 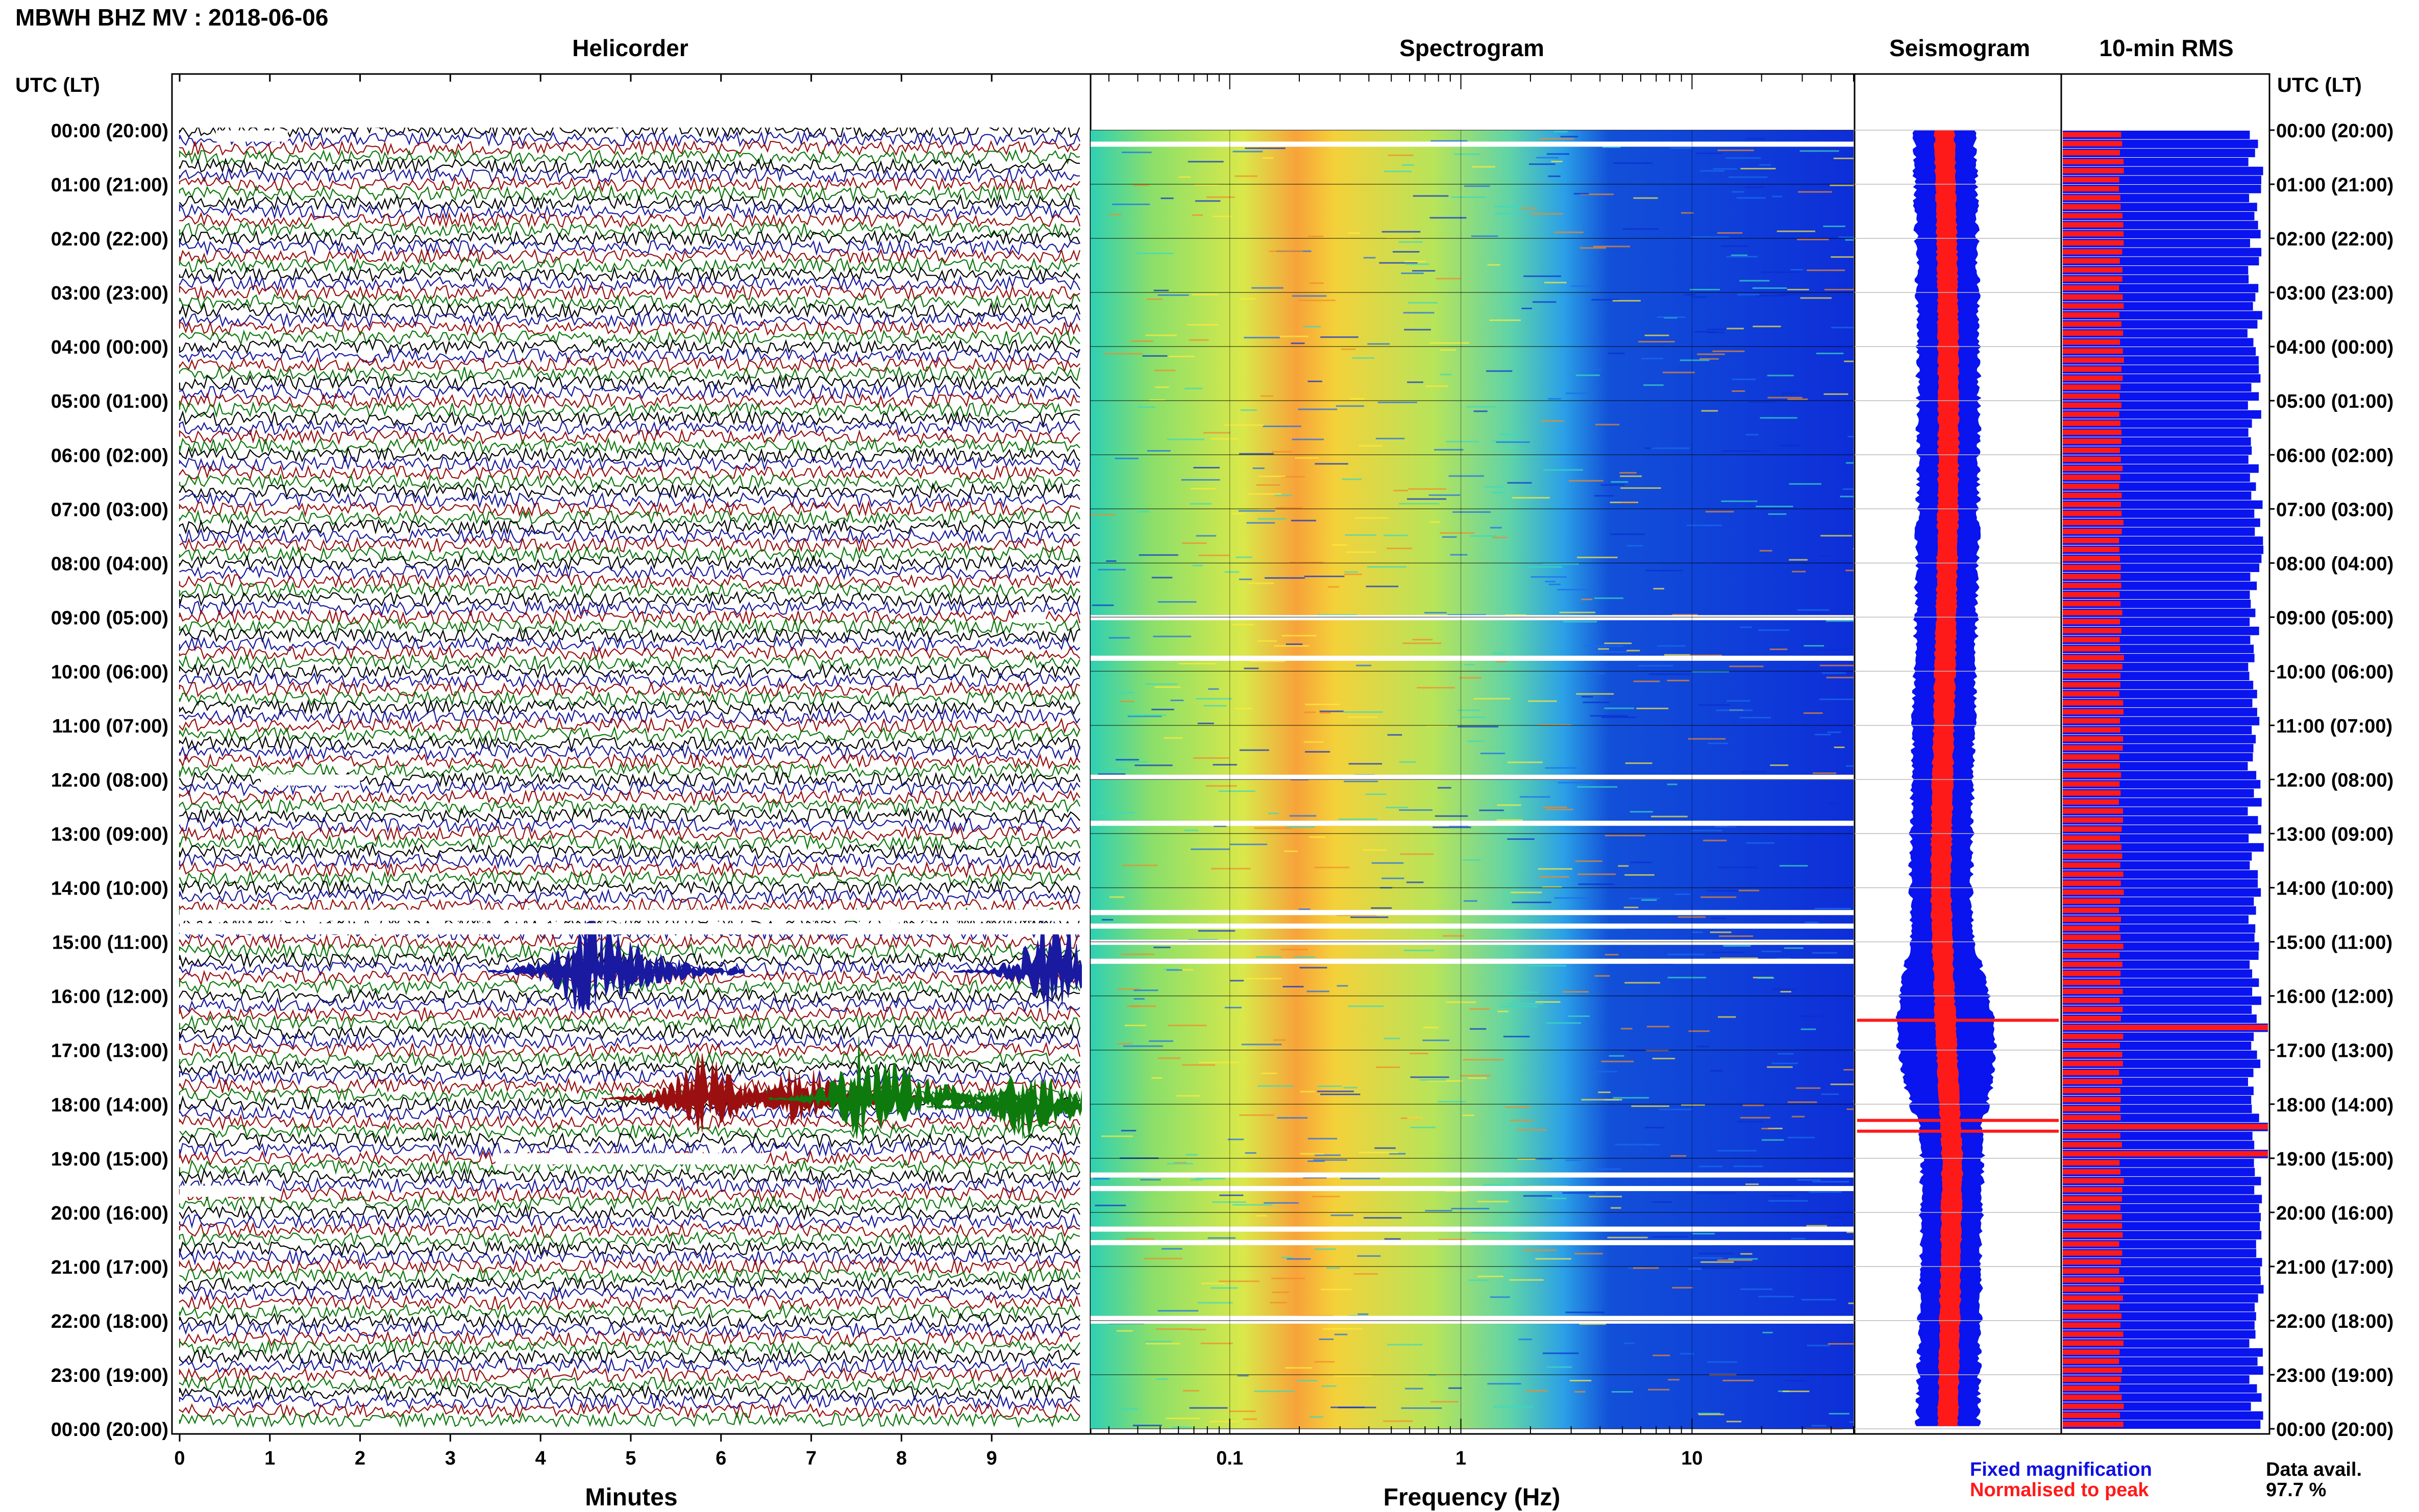 I want to click on seismogram-title: Seismogram, so click(x=1959, y=48).